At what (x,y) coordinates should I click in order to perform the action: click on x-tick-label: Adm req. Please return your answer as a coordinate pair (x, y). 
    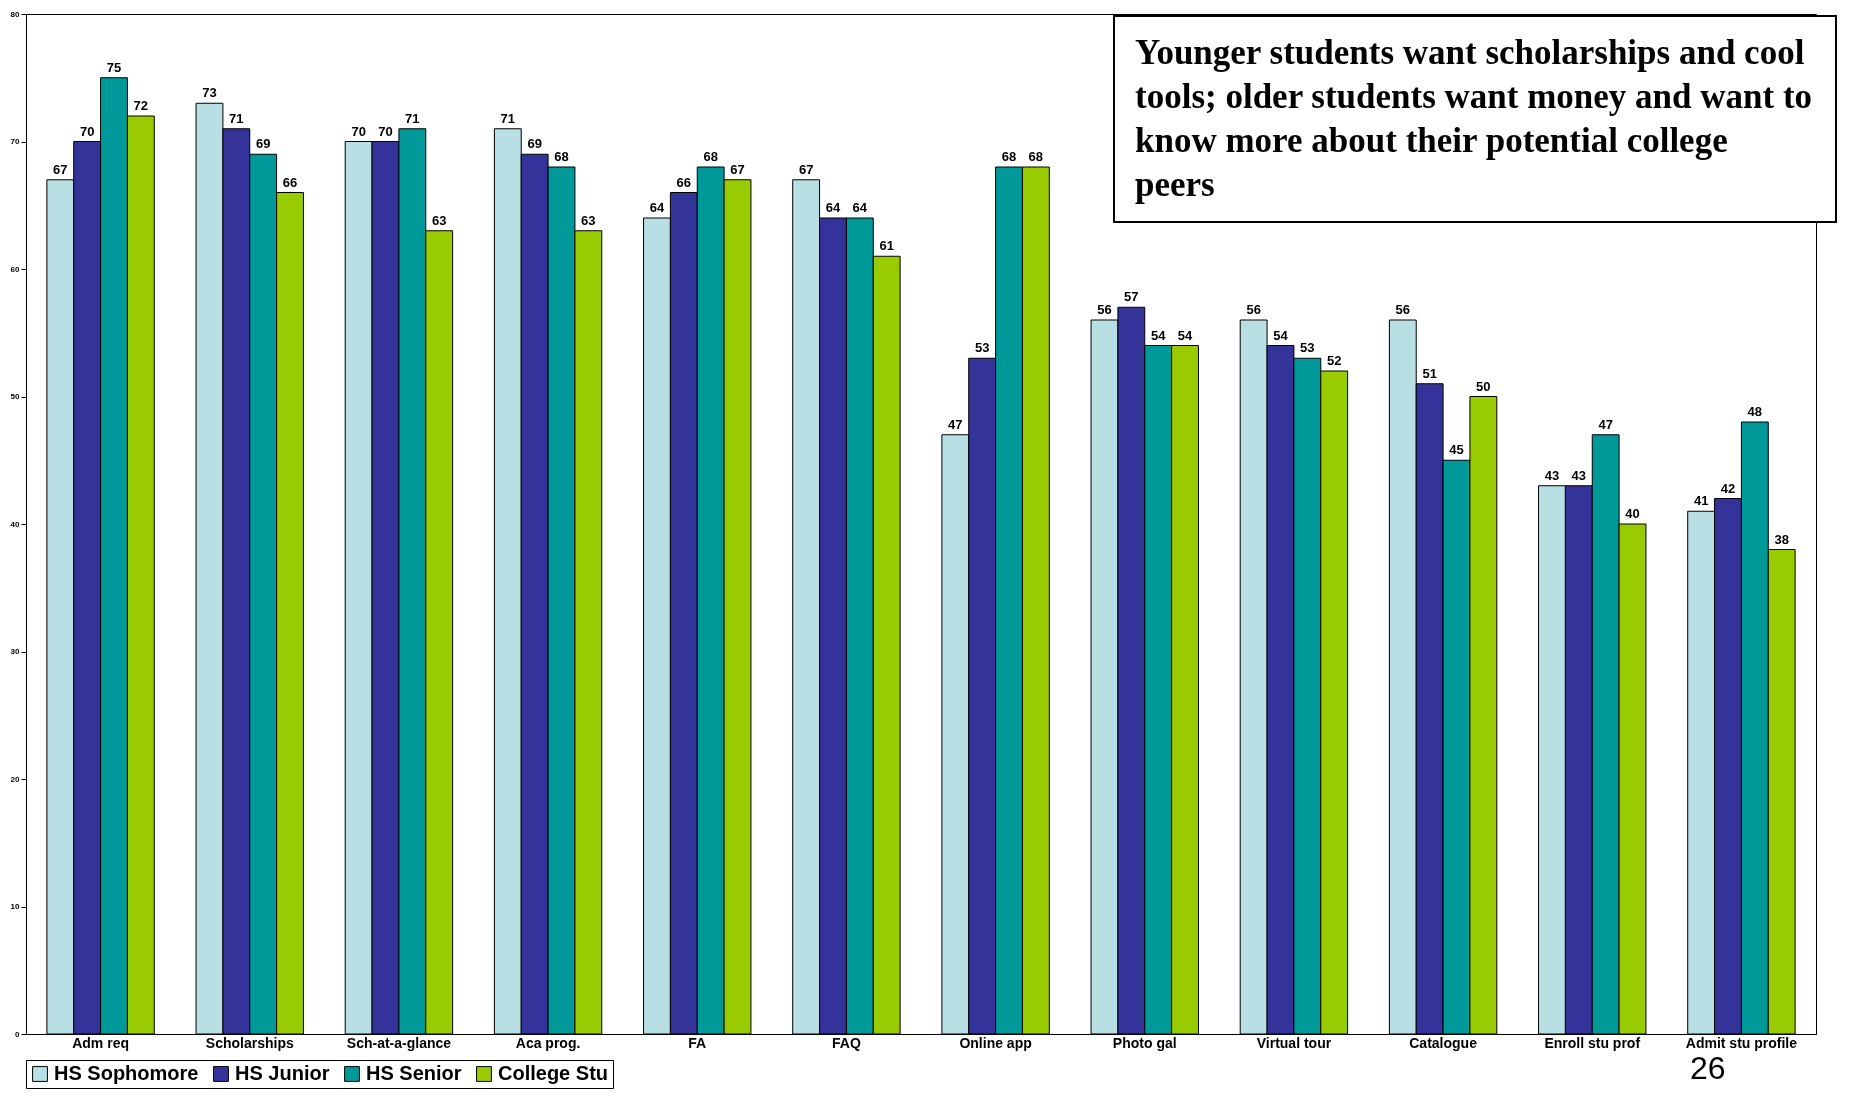
    Looking at the image, I should click on (100, 1042).